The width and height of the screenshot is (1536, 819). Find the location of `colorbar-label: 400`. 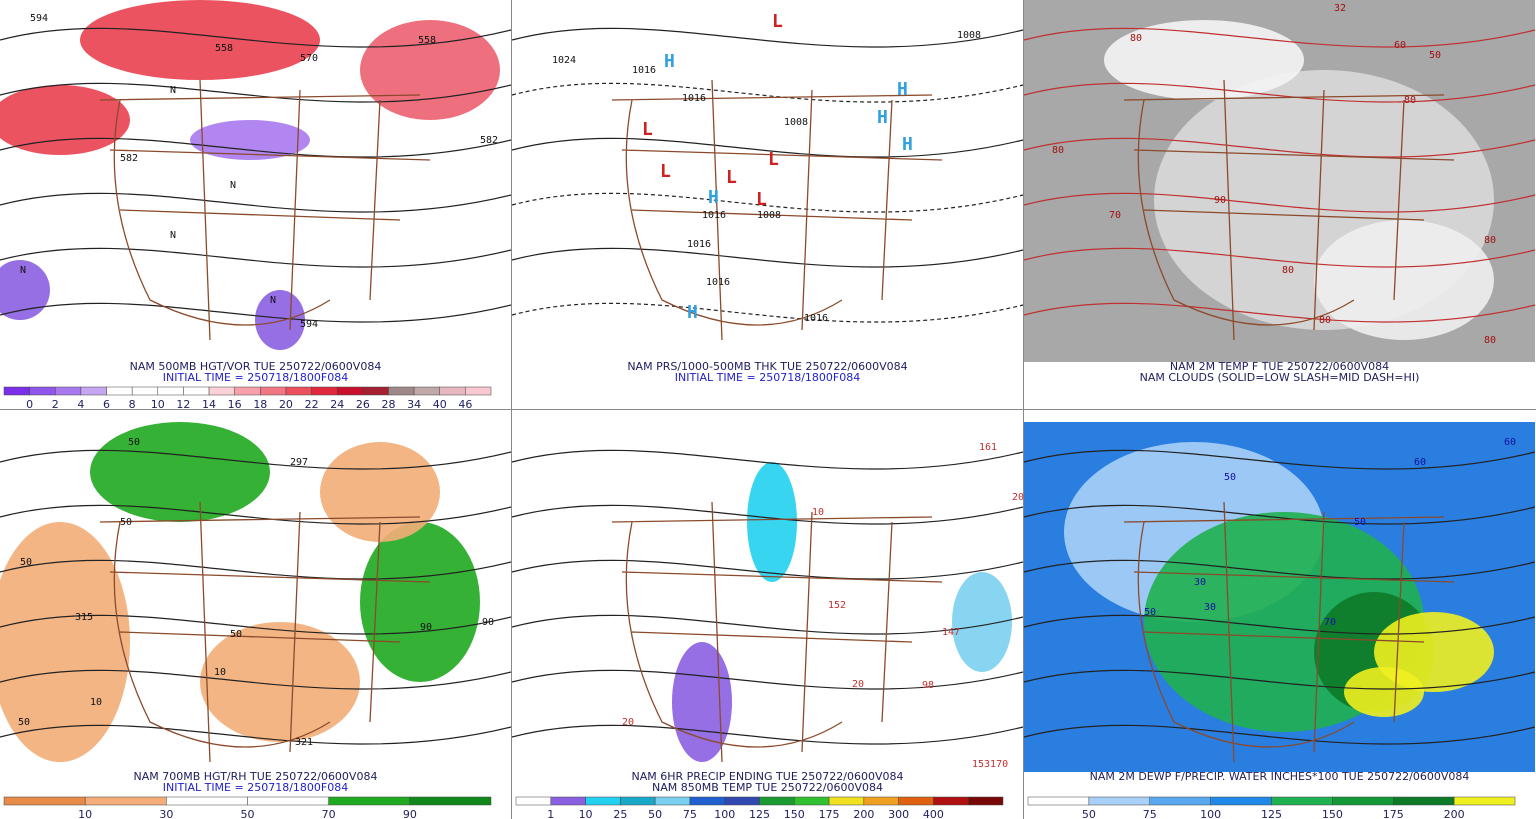

colorbar-label: 400 is located at coordinates (933, 813).